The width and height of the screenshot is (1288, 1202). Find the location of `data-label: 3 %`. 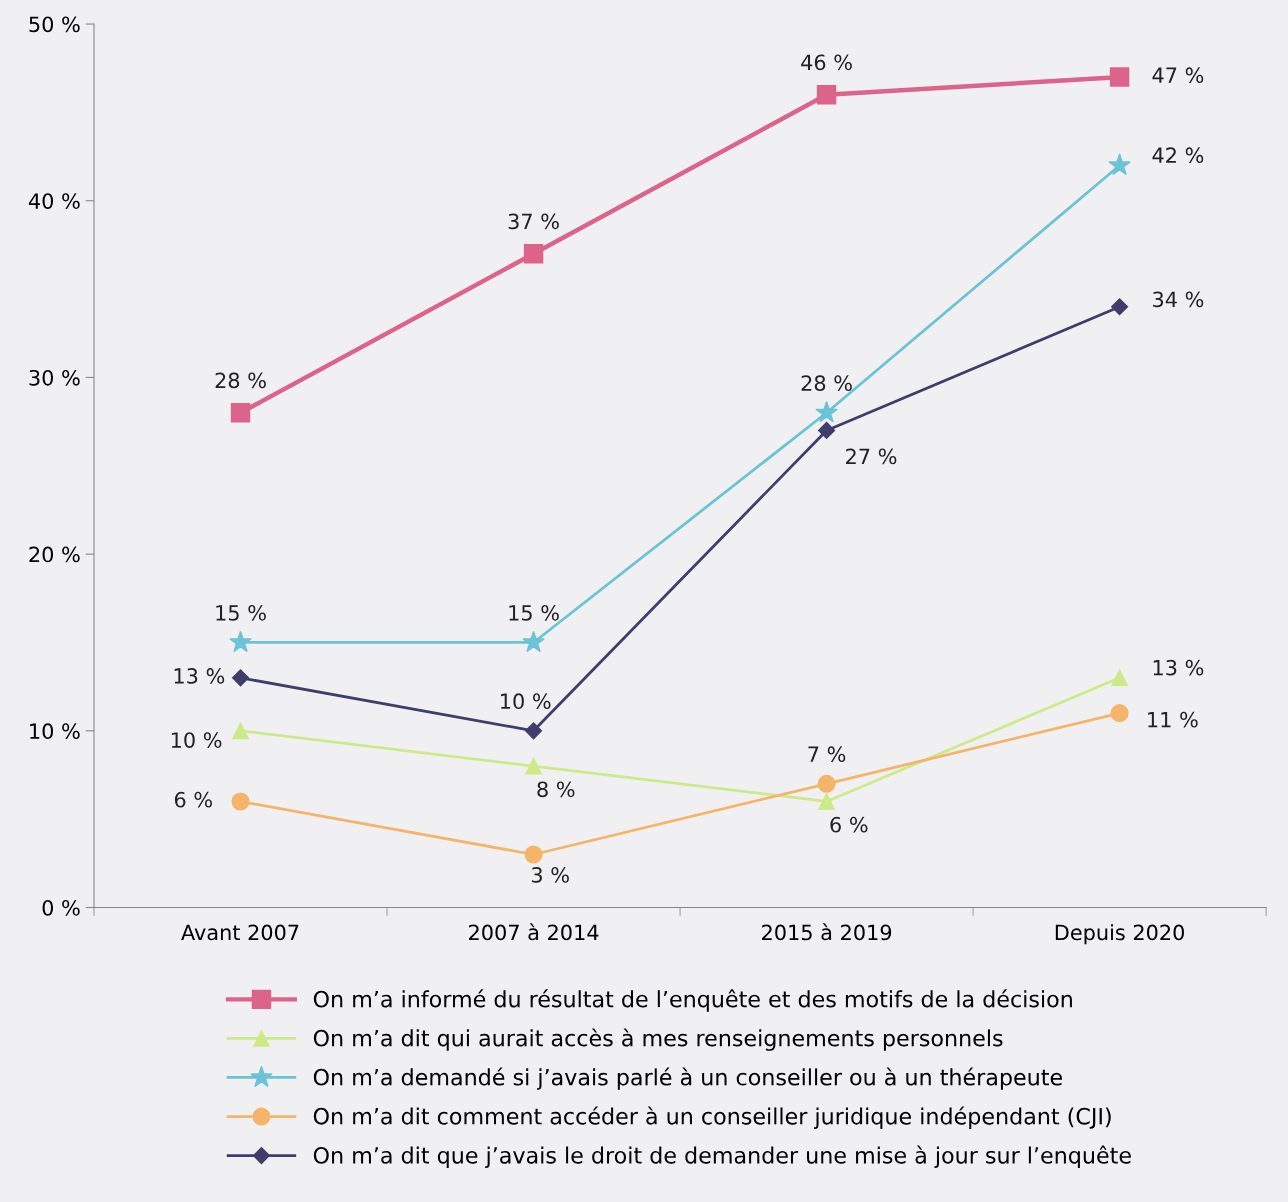

data-label: 3 % is located at coordinates (550, 875).